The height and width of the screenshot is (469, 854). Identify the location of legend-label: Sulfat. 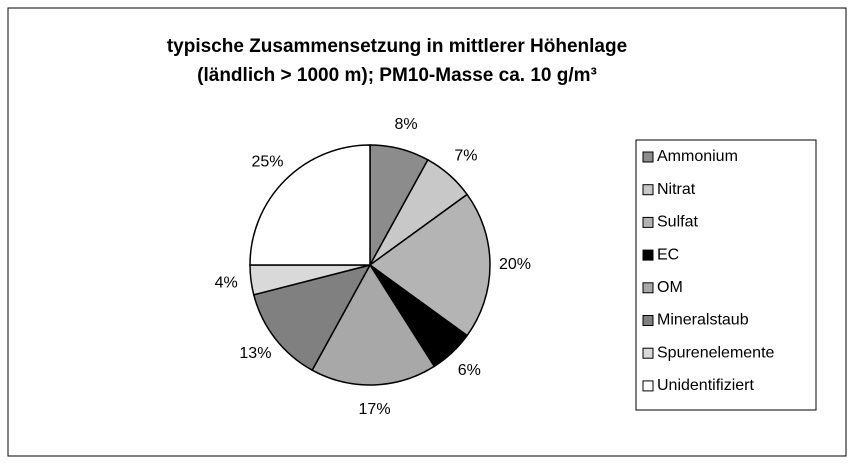
(677, 222).